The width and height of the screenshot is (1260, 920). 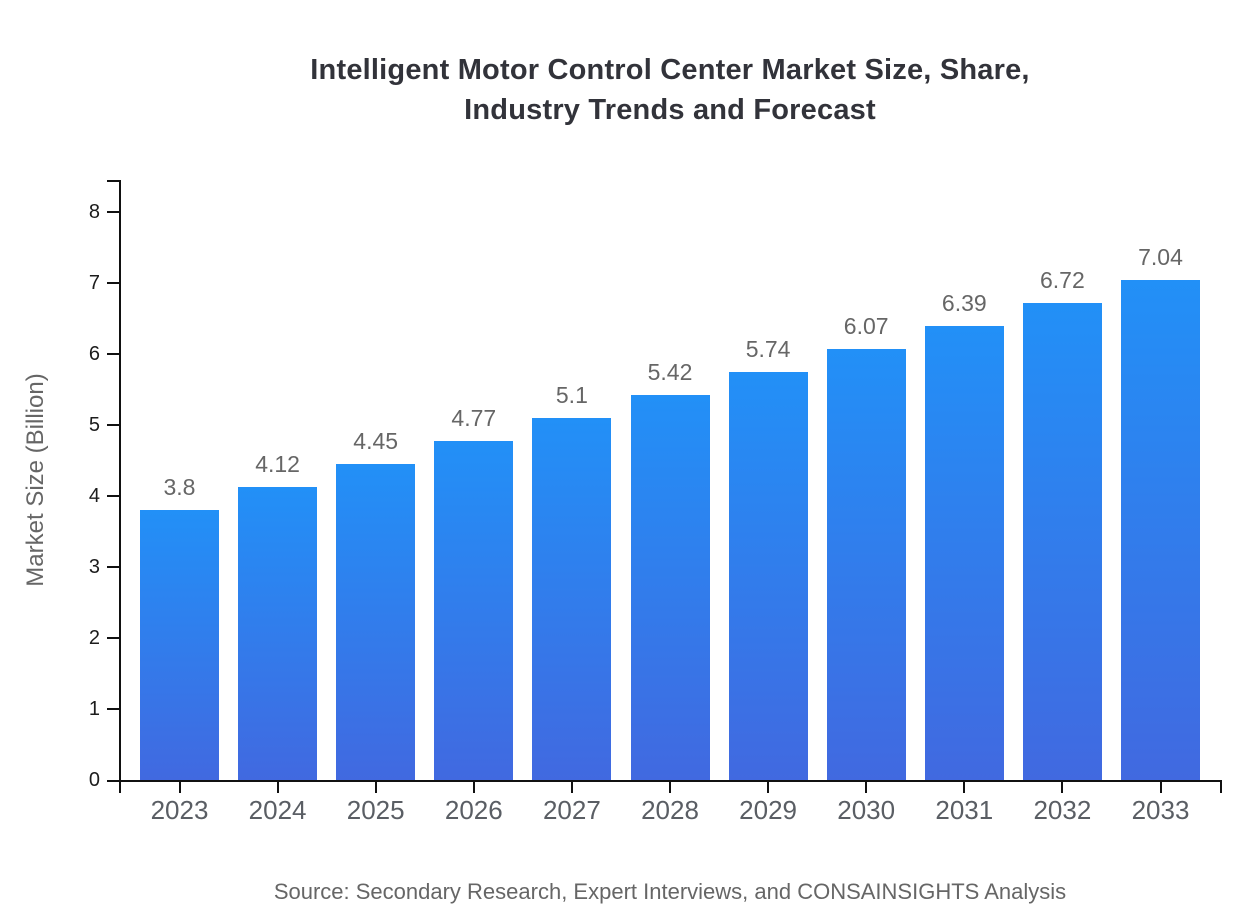 I want to click on x-tick-label: 2030, so click(x=866, y=810).